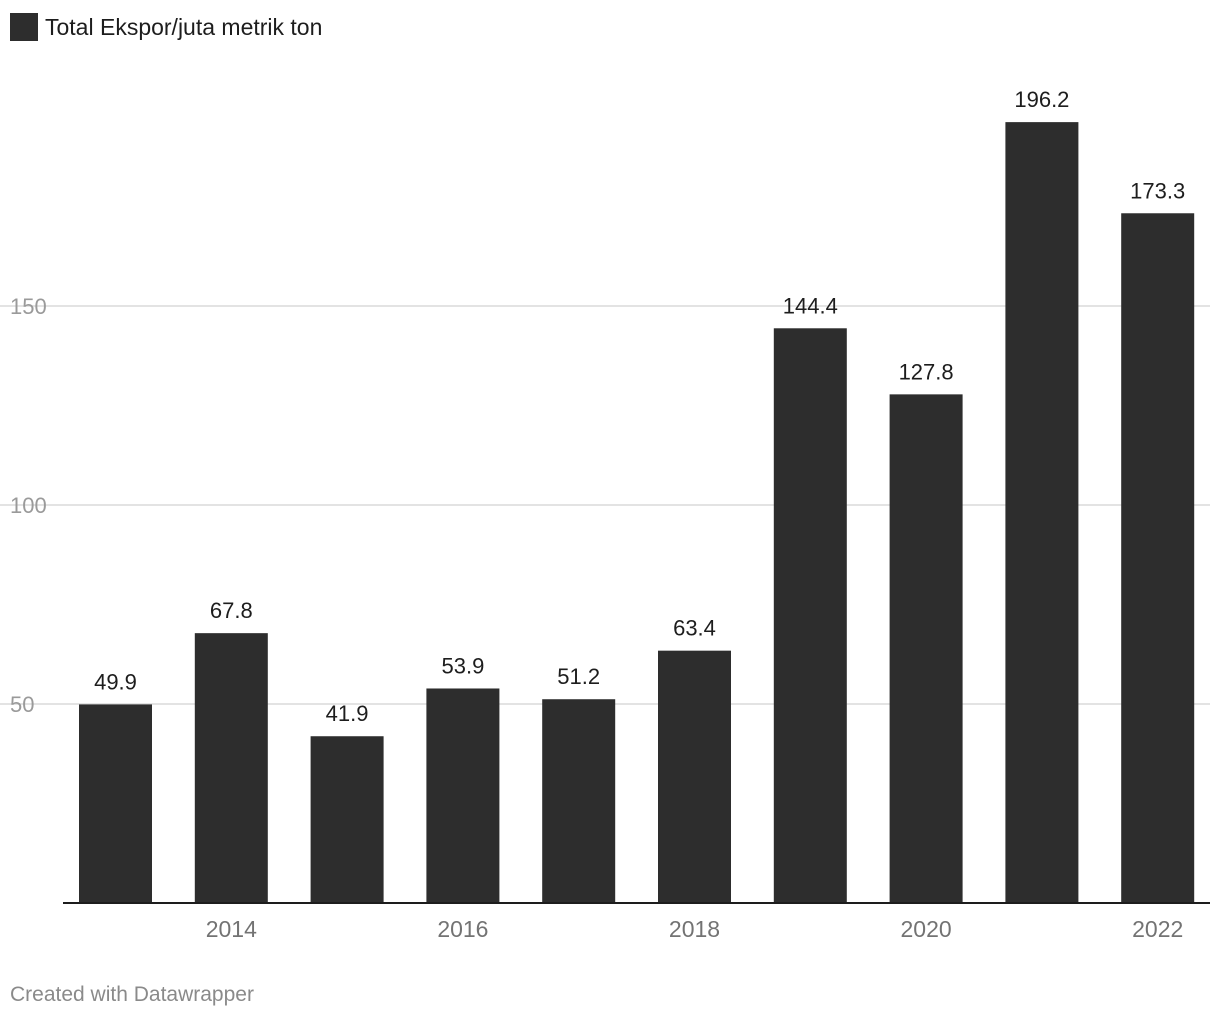  What do you see at coordinates (578, 676) in the screenshot?
I see `value-label-2017: 51.2` at bounding box center [578, 676].